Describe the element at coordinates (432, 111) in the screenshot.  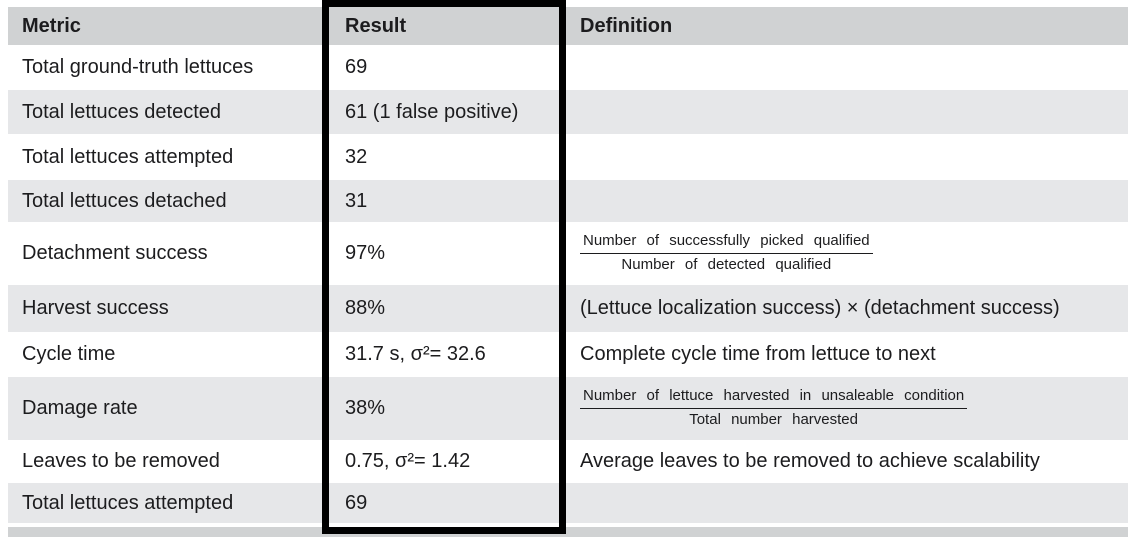
I see `result-cell: 61 (1 false positive)` at that location.